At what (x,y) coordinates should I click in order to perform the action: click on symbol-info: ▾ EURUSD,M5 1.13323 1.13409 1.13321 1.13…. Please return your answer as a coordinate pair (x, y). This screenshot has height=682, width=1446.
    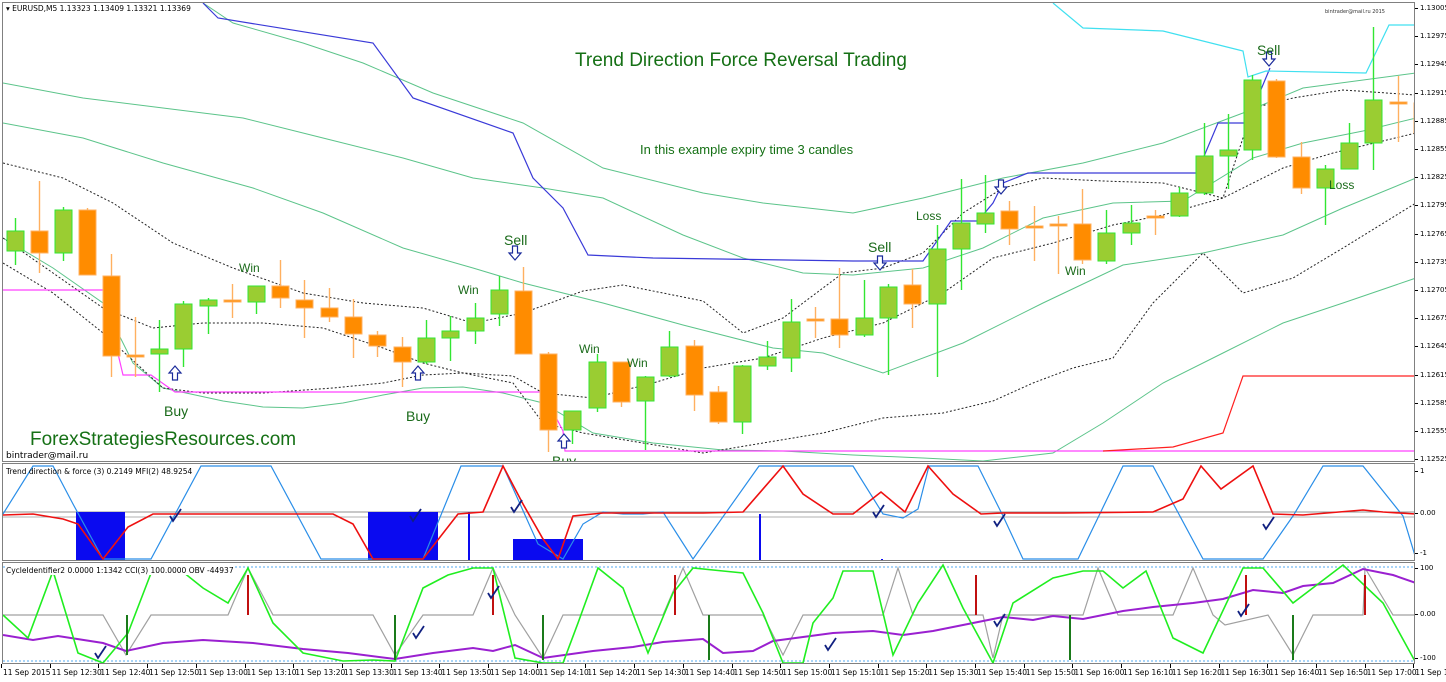
    Looking at the image, I should click on (98, 8).